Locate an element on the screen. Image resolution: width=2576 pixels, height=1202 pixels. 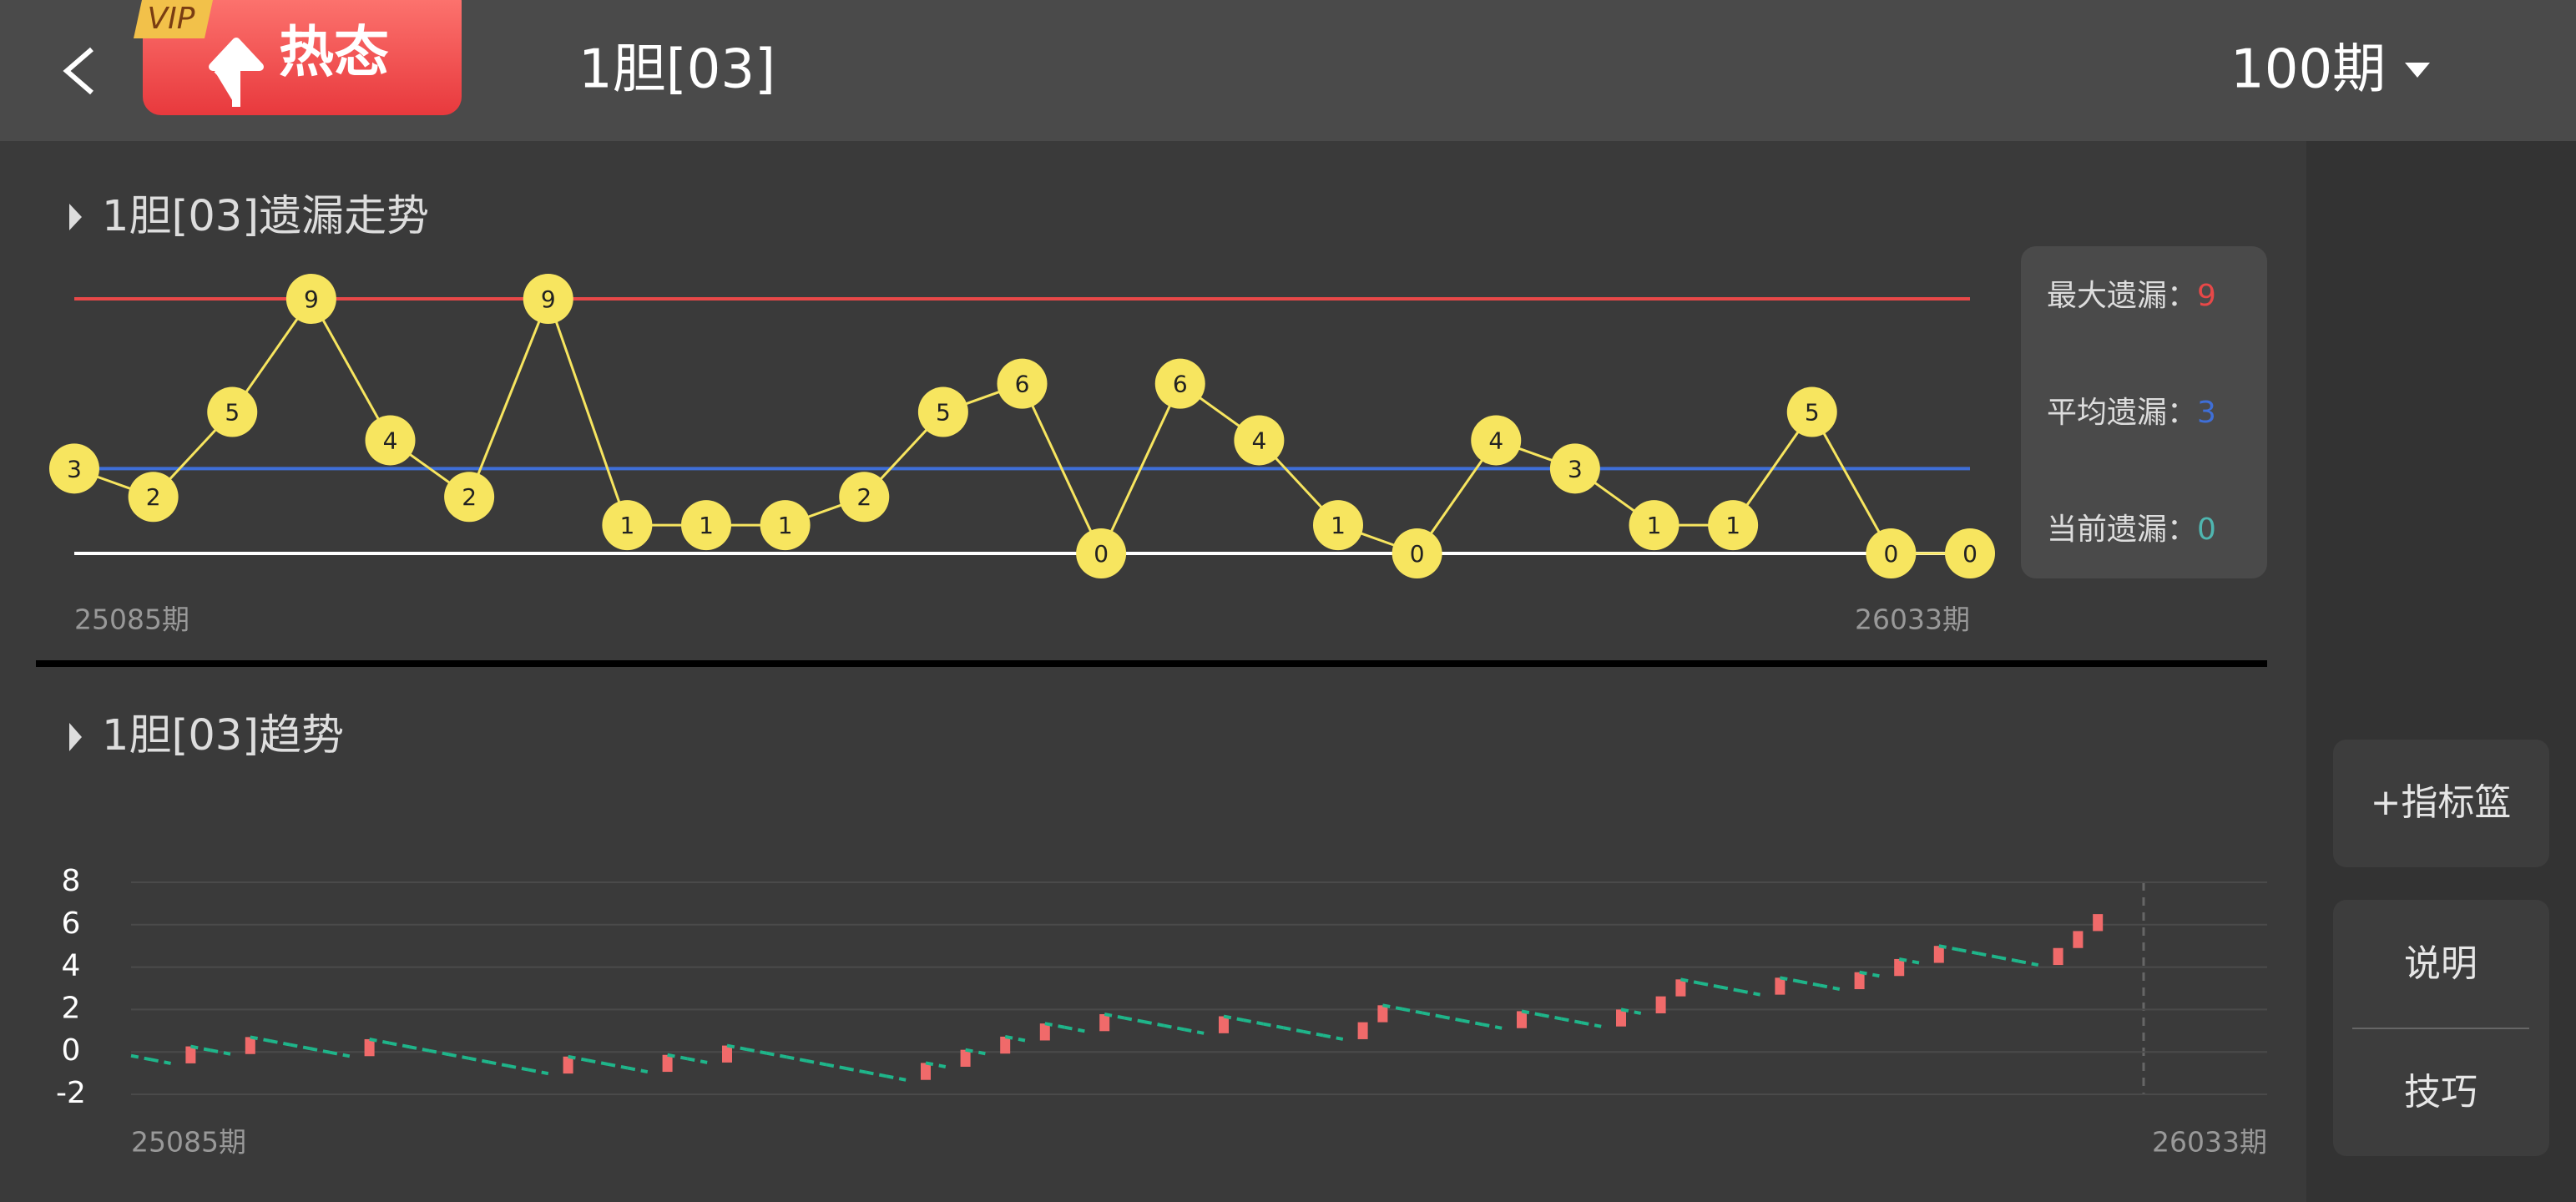
point-label: 9 is located at coordinates (311, 299).